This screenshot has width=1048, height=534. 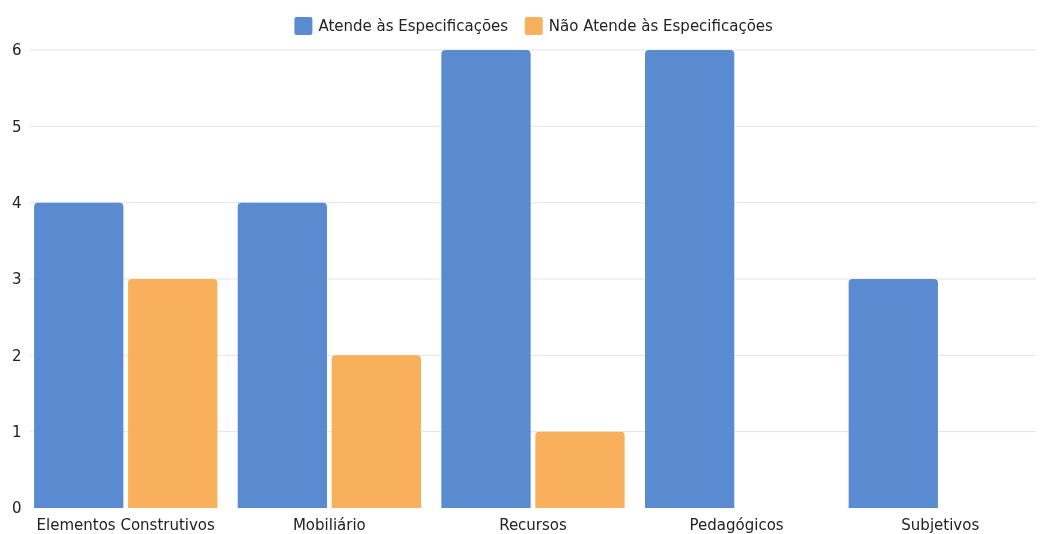 What do you see at coordinates (17, 431) in the screenshot?
I see `y-tick-label: 1` at bounding box center [17, 431].